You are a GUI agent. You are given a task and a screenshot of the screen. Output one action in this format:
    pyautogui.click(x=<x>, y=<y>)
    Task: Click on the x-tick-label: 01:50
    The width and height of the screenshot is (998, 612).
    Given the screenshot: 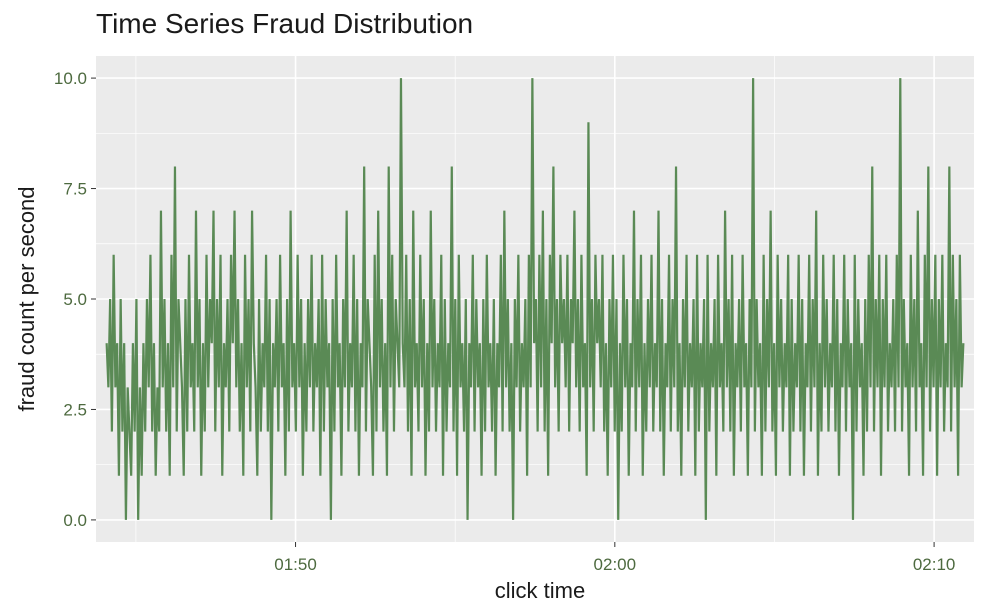 What is the action you would take?
    pyautogui.click(x=295, y=564)
    